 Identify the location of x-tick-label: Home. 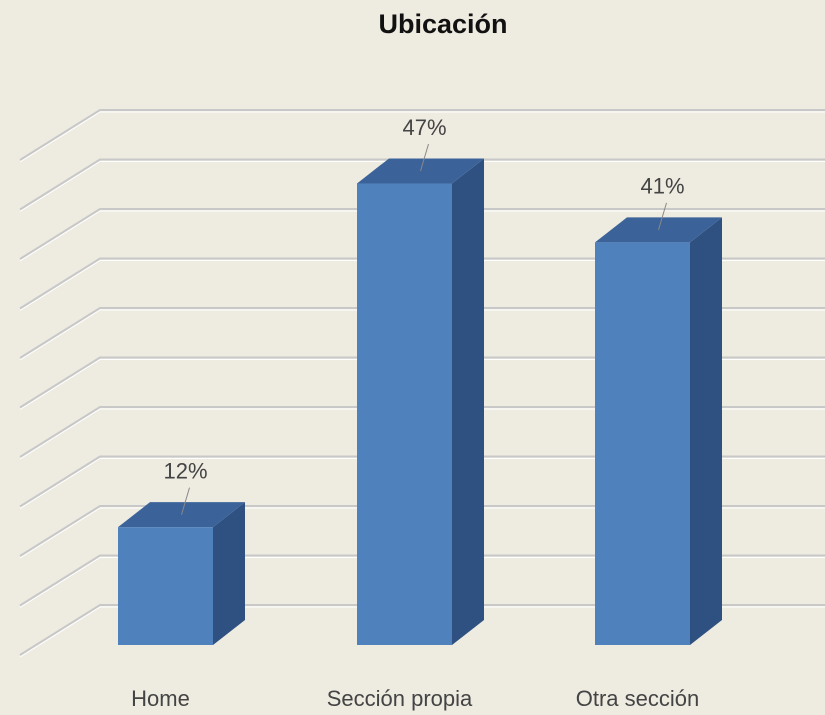
(160, 698).